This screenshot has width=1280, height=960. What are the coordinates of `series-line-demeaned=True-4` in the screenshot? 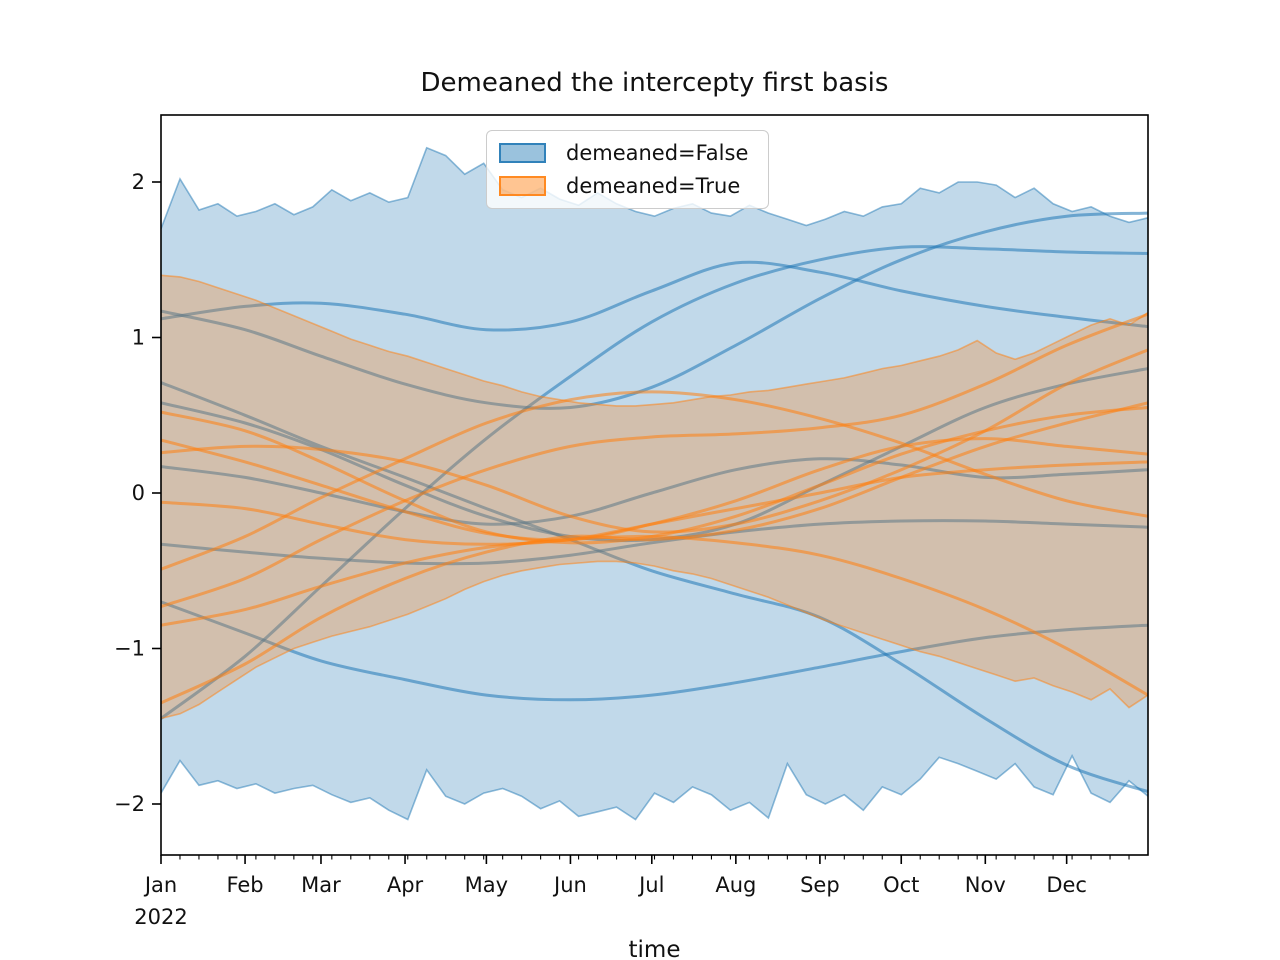 It's located at (654, 480).